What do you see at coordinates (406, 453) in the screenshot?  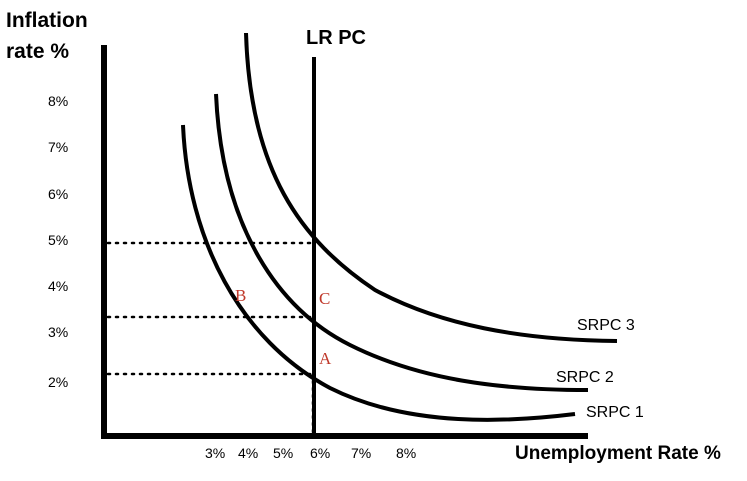 I see `x-tick-8: 8%` at bounding box center [406, 453].